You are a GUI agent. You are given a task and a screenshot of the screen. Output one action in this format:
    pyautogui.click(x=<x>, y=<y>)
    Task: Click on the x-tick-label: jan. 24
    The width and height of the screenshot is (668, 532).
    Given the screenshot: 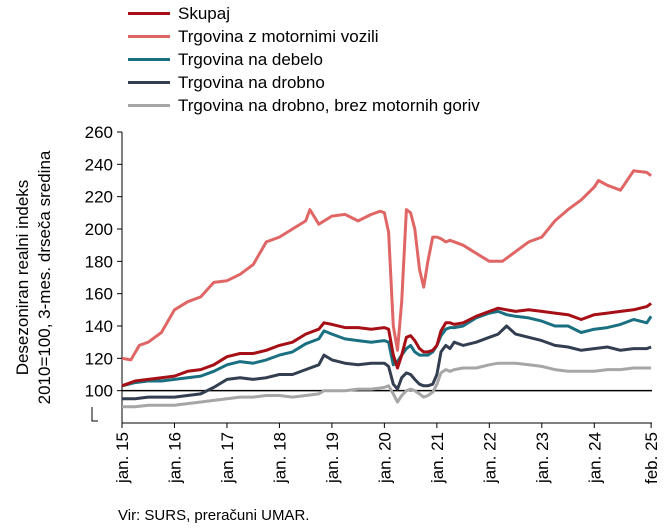 What is the action you would take?
    pyautogui.click(x=594, y=458)
    